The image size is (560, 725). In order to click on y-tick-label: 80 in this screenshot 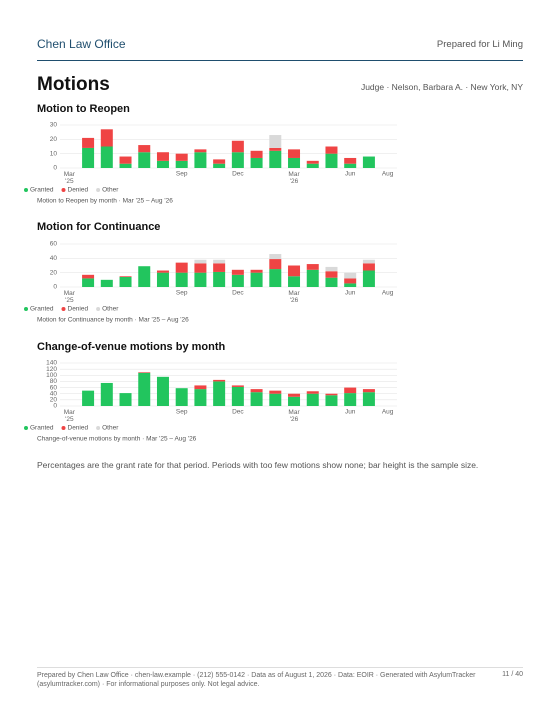, I will do `click(54, 381)`.